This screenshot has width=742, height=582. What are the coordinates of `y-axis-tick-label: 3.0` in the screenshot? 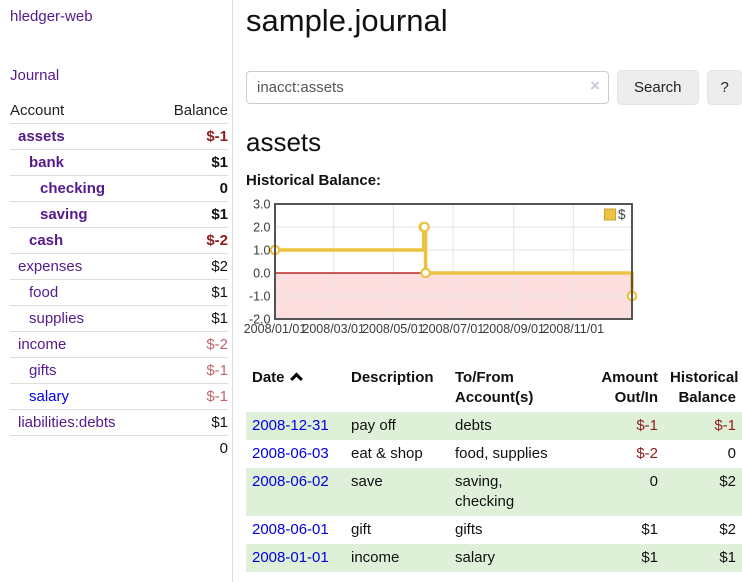 It's located at (261, 205).